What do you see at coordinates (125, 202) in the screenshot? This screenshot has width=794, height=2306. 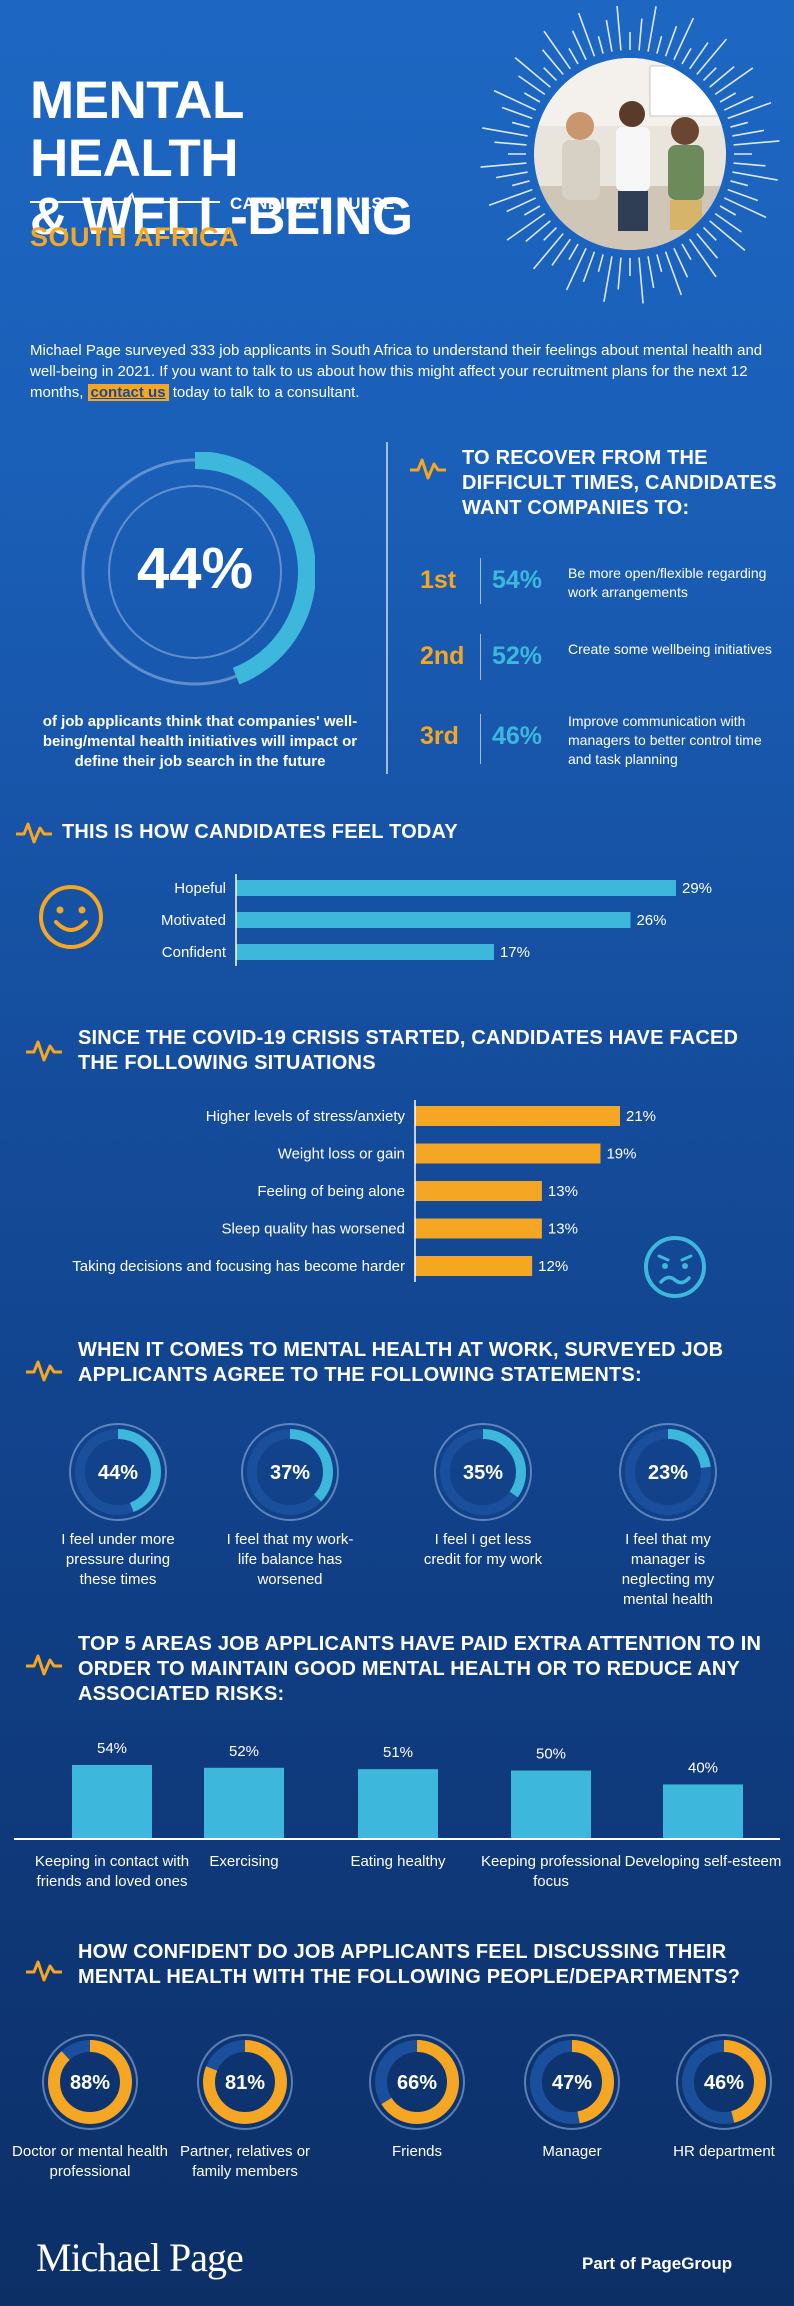 I see `heartbeat-line-icon` at bounding box center [125, 202].